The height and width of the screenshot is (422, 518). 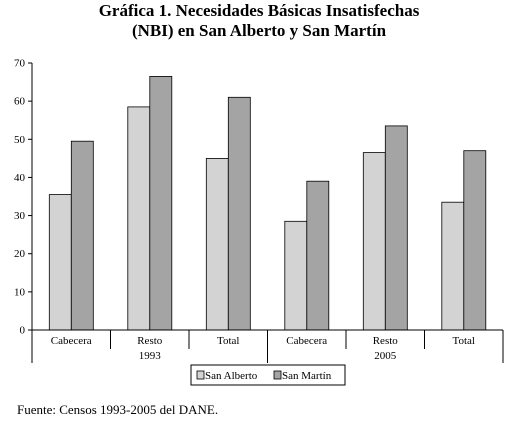 What do you see at coordinates (23, 331) in the screenshot?
I see `y-tick-label: 0` at bounding box center [23, 331].